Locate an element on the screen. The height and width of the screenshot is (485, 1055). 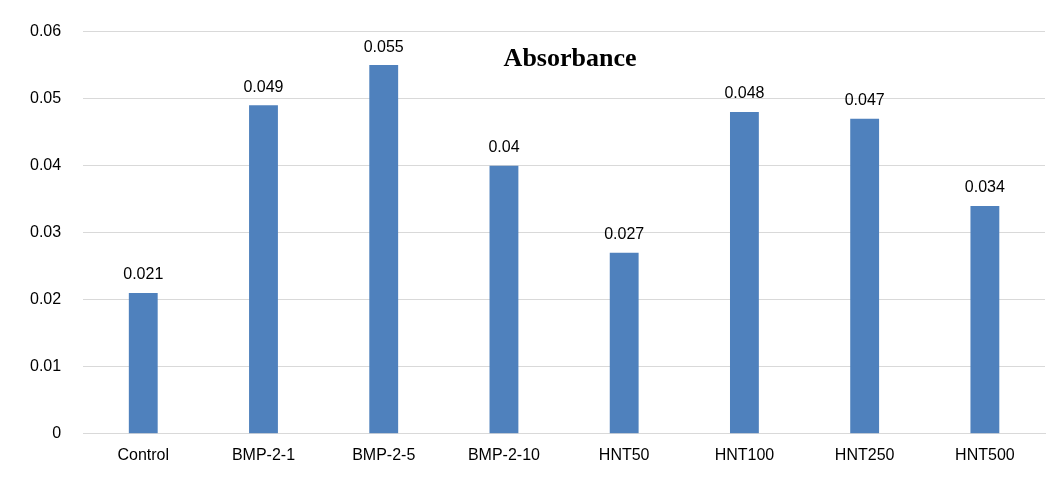
y-tick-label: 0.02 is located at coordinates (46, 299).